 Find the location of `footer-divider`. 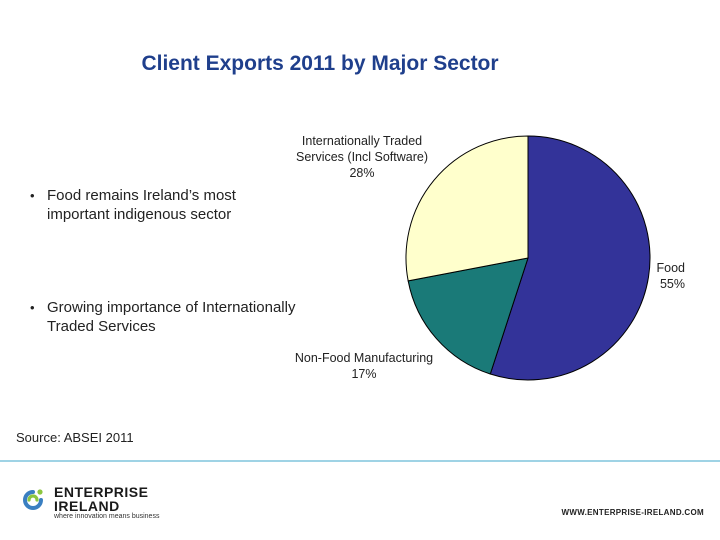

footer-divider is located at coordinates (360, 461).